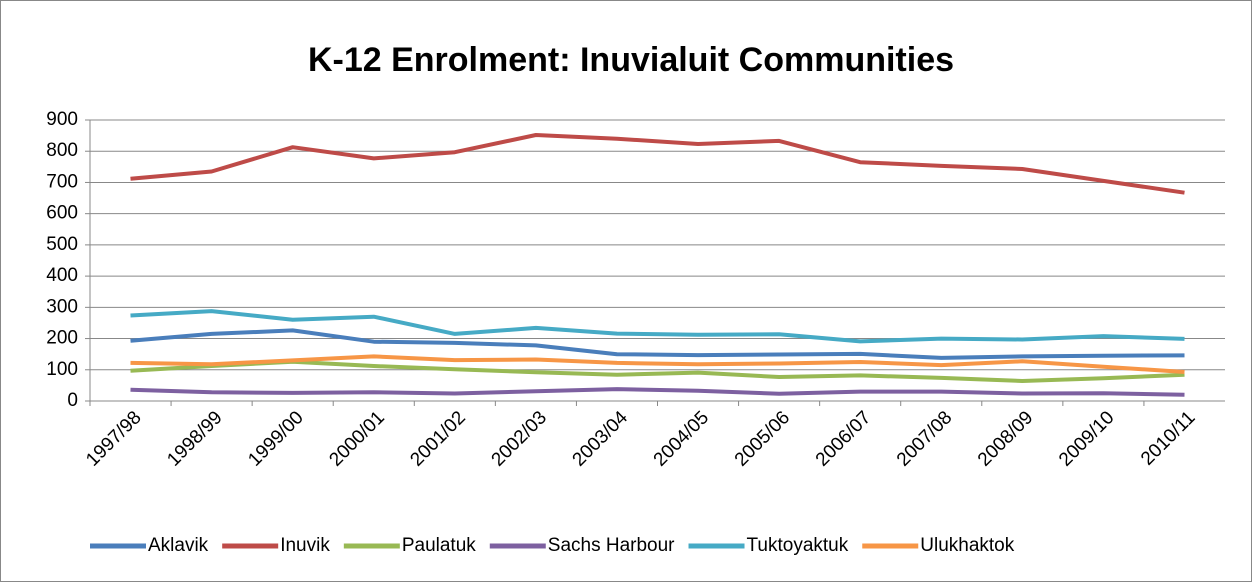  What do you see at coordinates (62, 213) in the screenshot?
I see `y-tick-label: 600` at bounding box center [62, 213].